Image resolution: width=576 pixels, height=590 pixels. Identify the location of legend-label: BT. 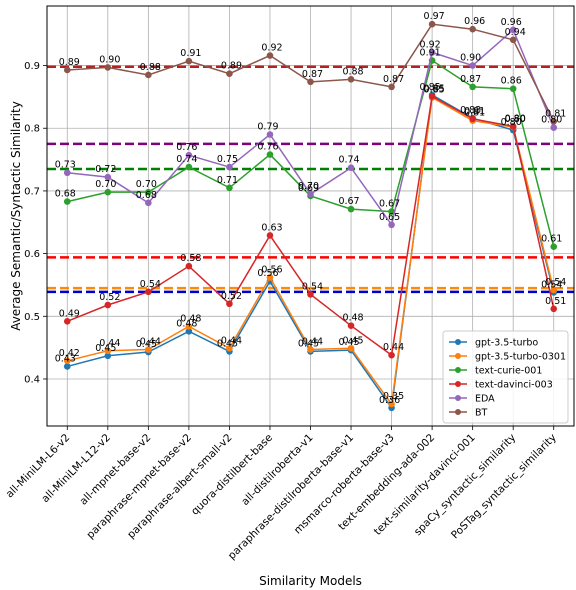
(481, 413).